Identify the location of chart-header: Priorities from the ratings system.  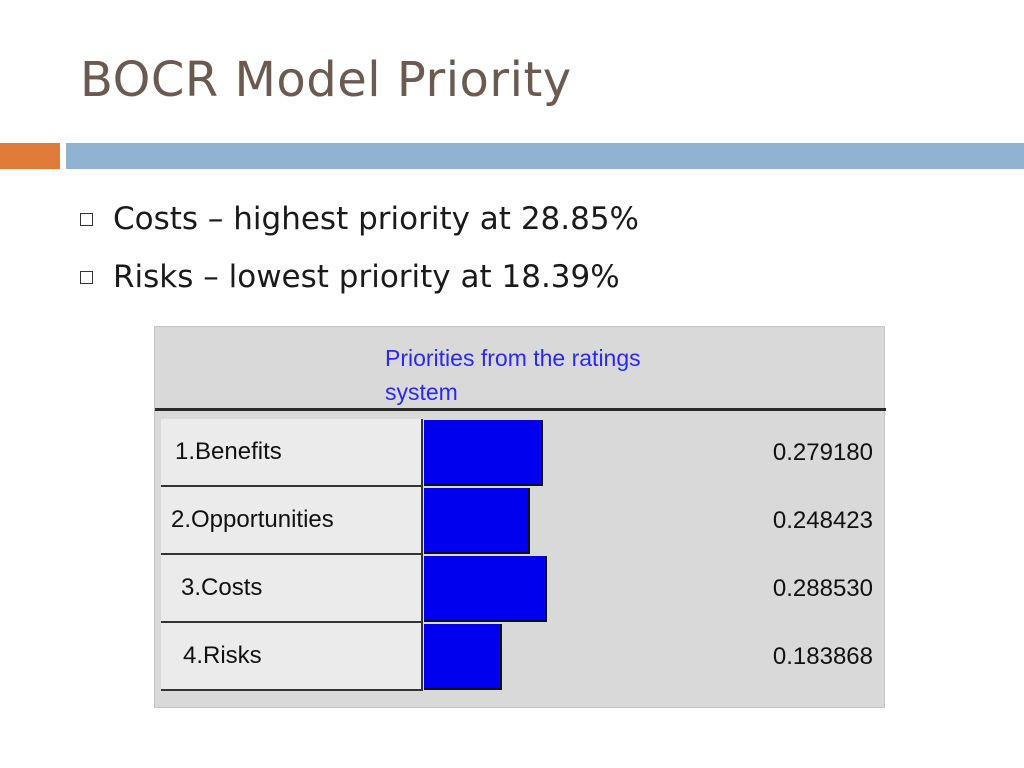
(520, 369).